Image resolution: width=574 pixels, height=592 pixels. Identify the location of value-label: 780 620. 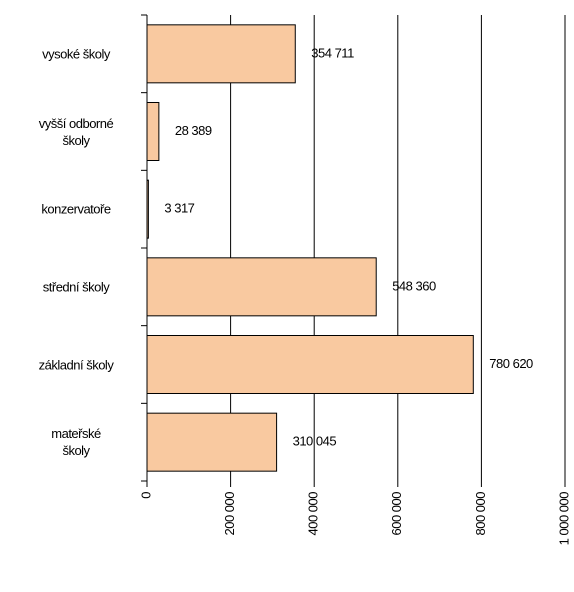
(511, 363).